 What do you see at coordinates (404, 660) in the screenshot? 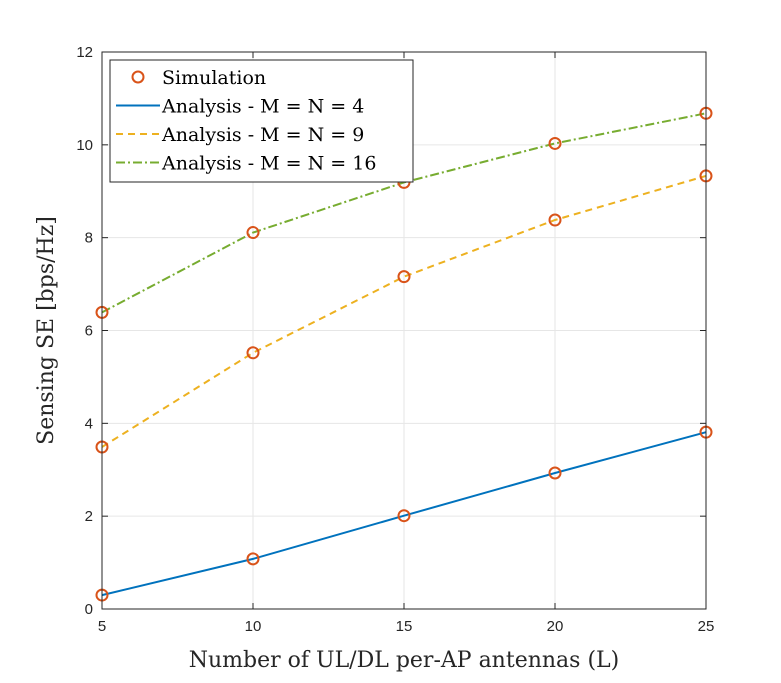
I see `x-axis-label: Number of UL/DL per-AP antennas (L)` at bounding box center [404, 660].